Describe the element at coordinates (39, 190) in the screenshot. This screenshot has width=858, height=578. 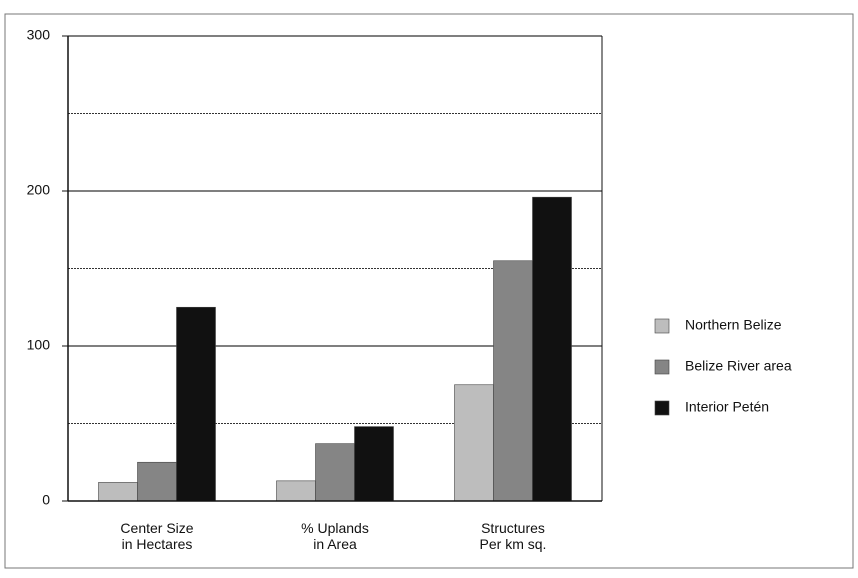
I see `y-tick-label: 200` at that location.